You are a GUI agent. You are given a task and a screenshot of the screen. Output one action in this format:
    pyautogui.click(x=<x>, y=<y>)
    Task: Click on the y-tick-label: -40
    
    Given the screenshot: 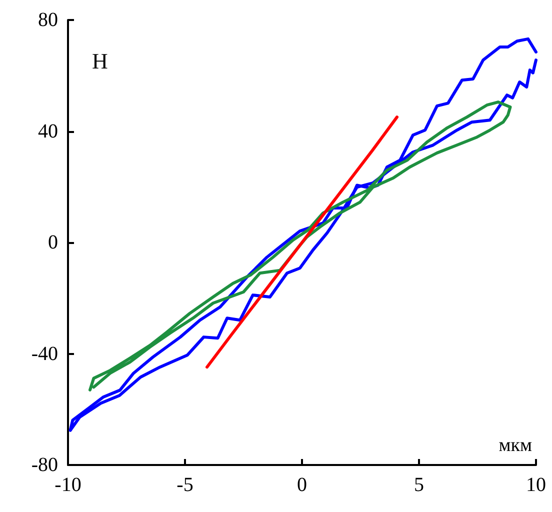 What is the action you would take?
    pyautogui.click(x=44, y=353)
    